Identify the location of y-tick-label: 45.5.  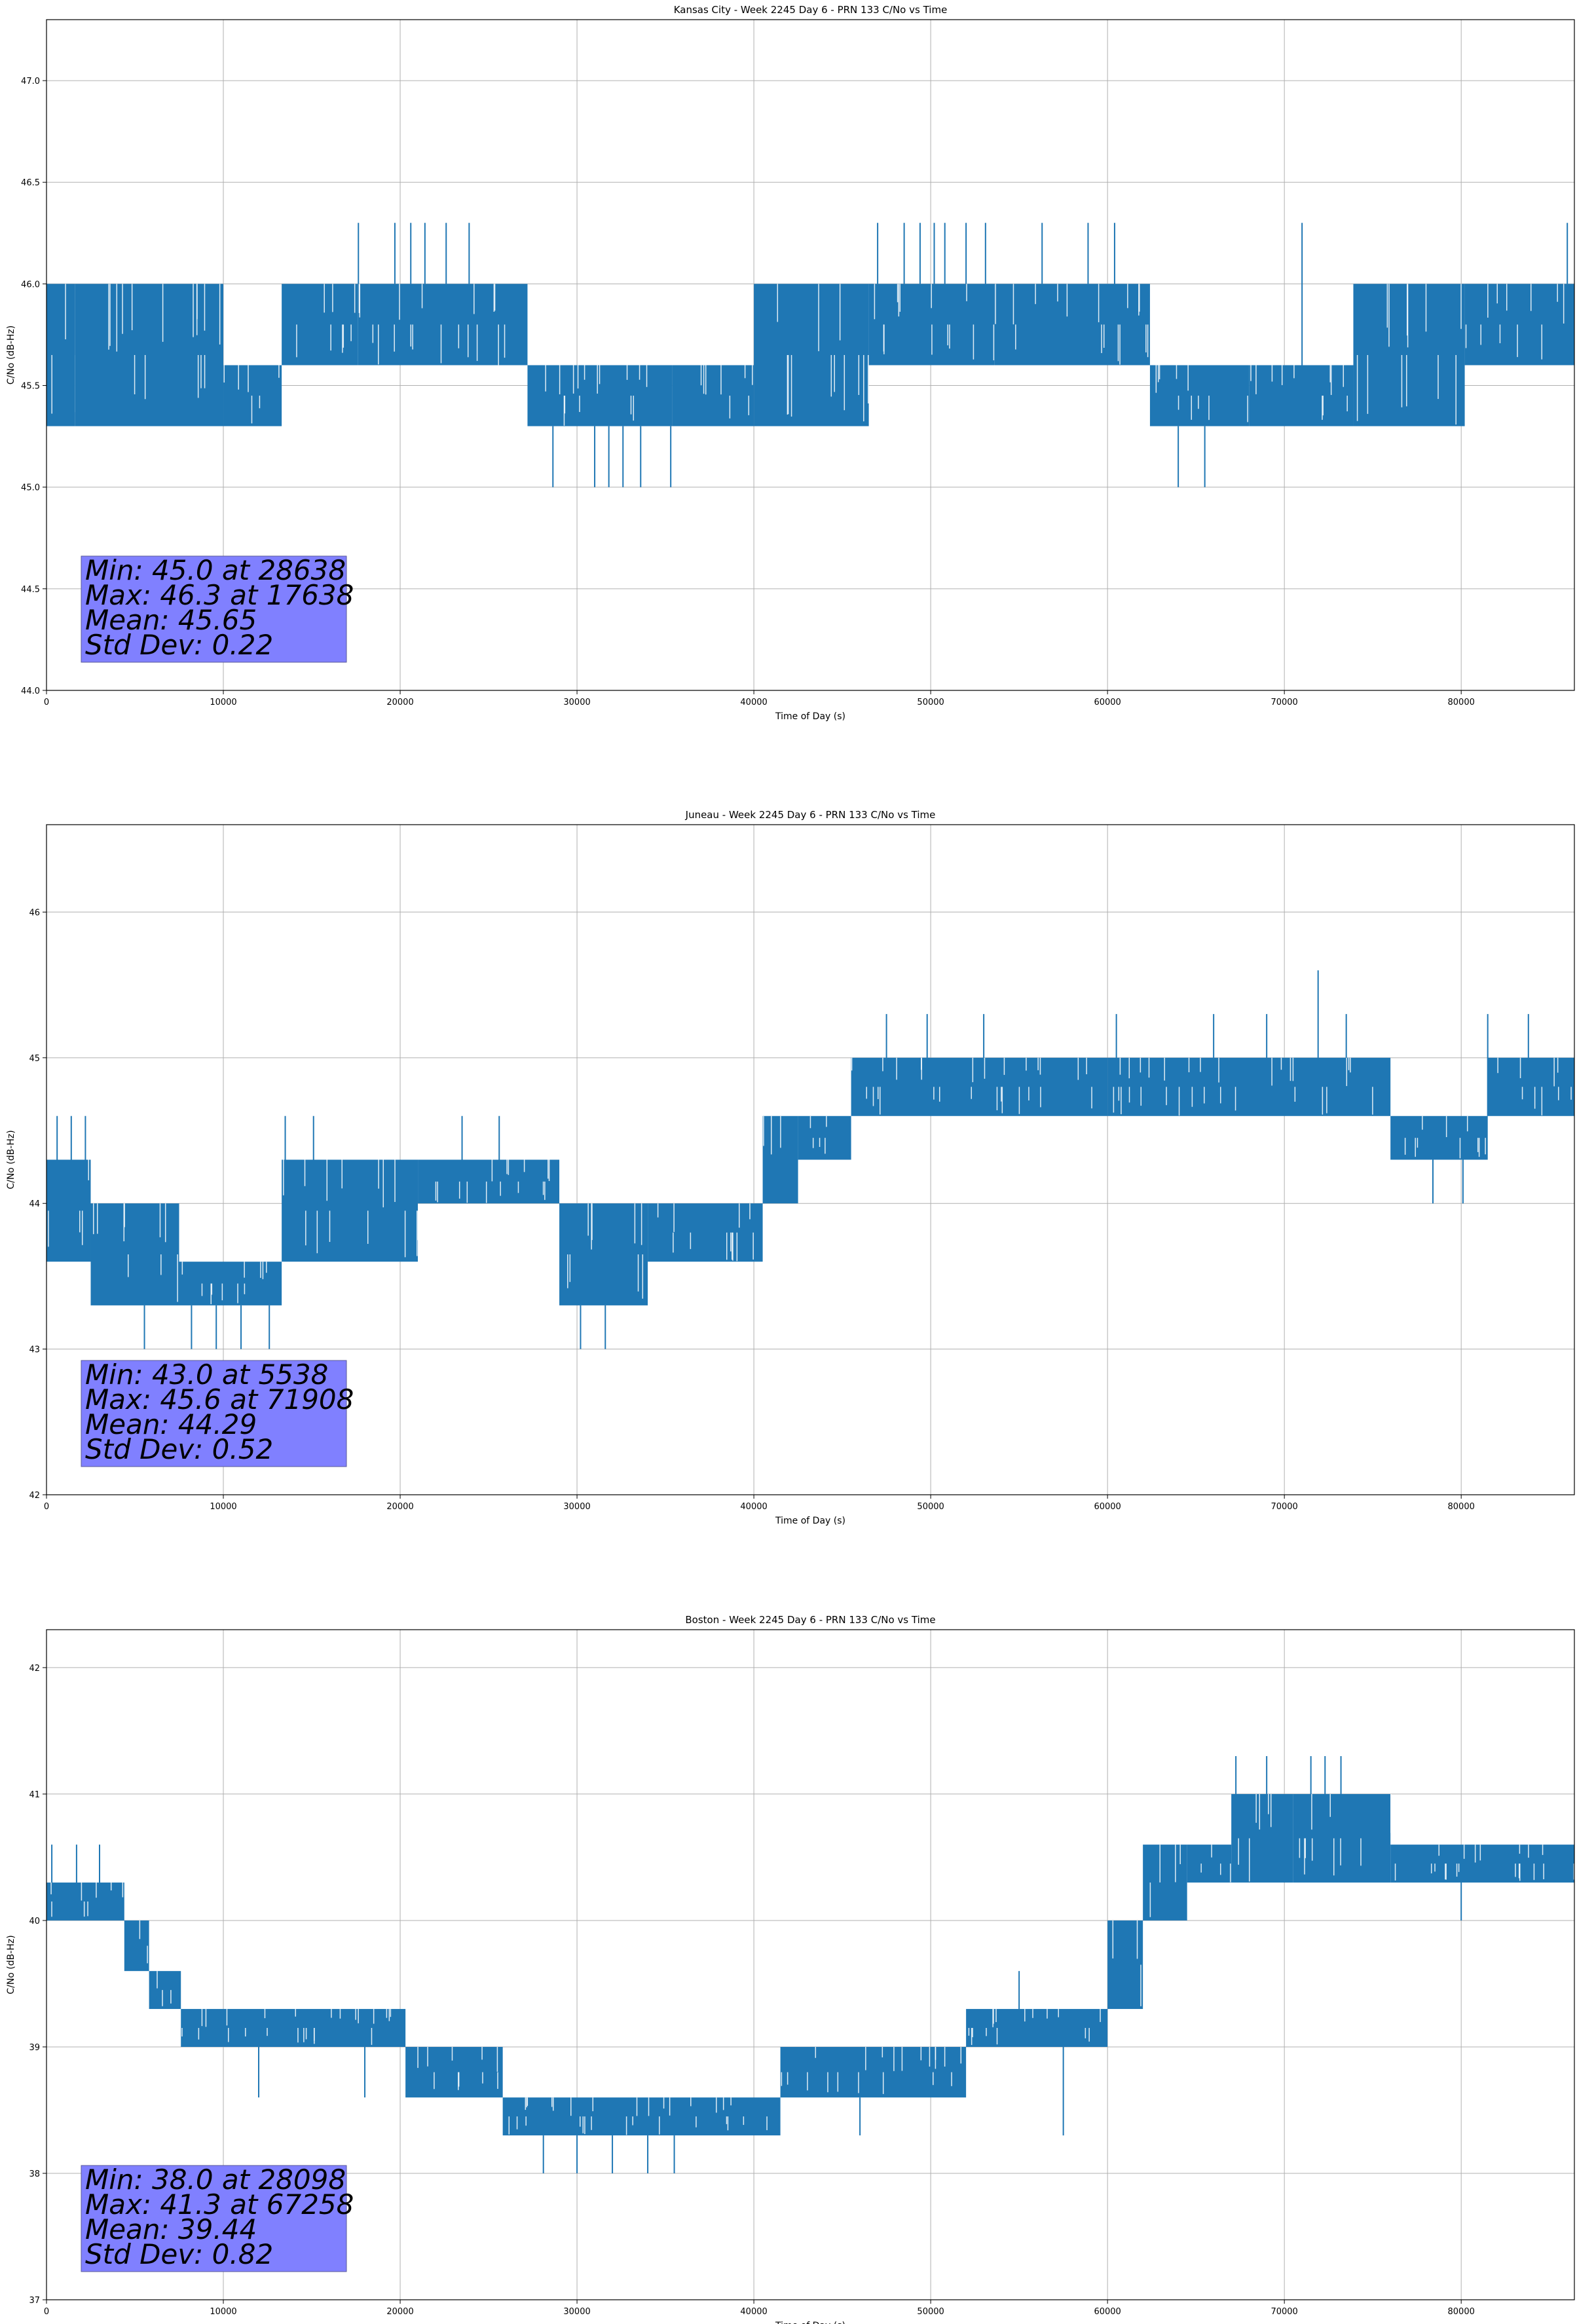
(30, 387).